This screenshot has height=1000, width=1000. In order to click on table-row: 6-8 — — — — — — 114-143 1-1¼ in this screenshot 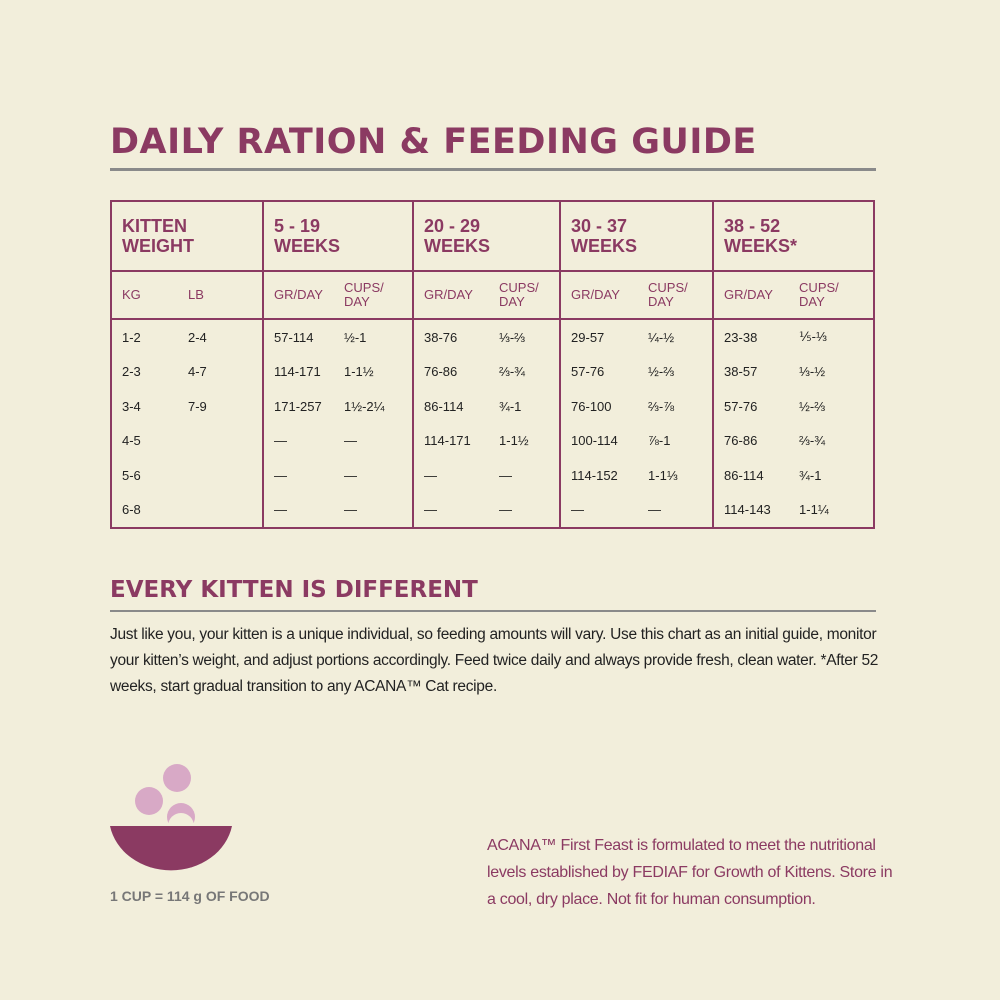, I will do `click(493, 510)`.